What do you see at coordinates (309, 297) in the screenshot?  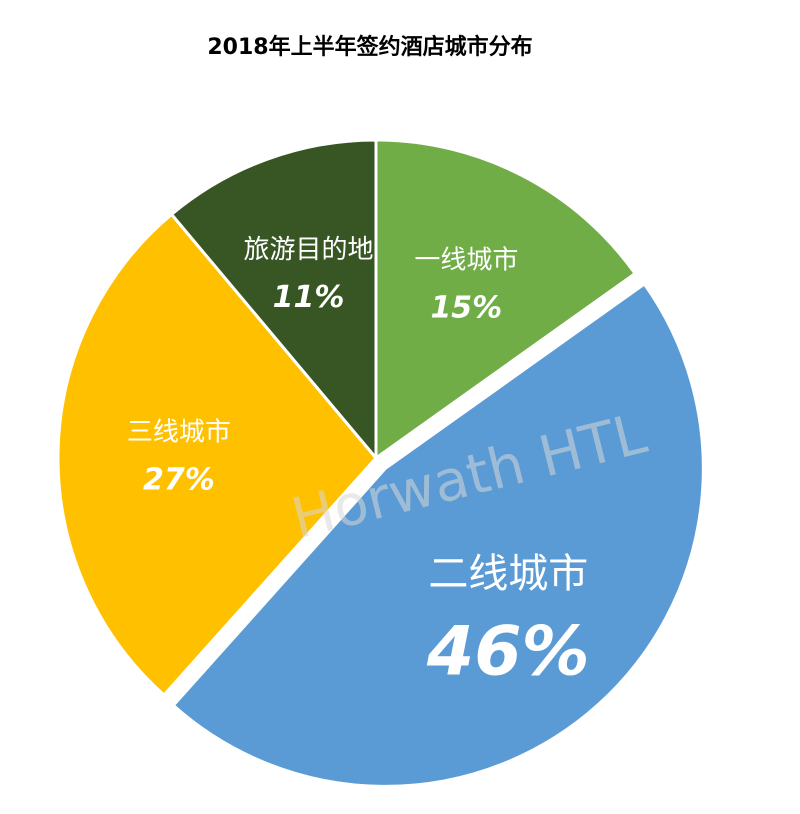 I see `value-label: 11%` at bounding box center [309, 297].